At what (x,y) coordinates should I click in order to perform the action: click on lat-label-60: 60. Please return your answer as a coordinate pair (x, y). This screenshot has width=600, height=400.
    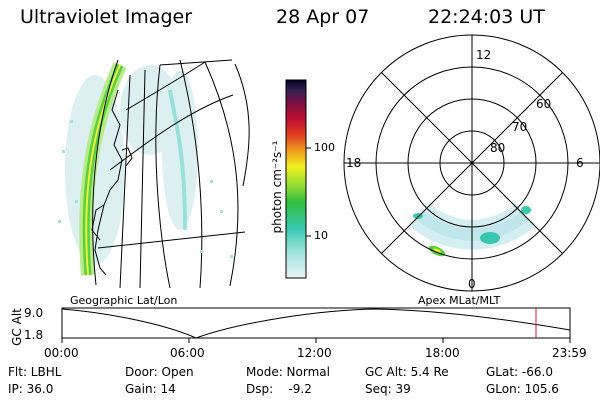
    Looking at the image, I should click on (544, 104).